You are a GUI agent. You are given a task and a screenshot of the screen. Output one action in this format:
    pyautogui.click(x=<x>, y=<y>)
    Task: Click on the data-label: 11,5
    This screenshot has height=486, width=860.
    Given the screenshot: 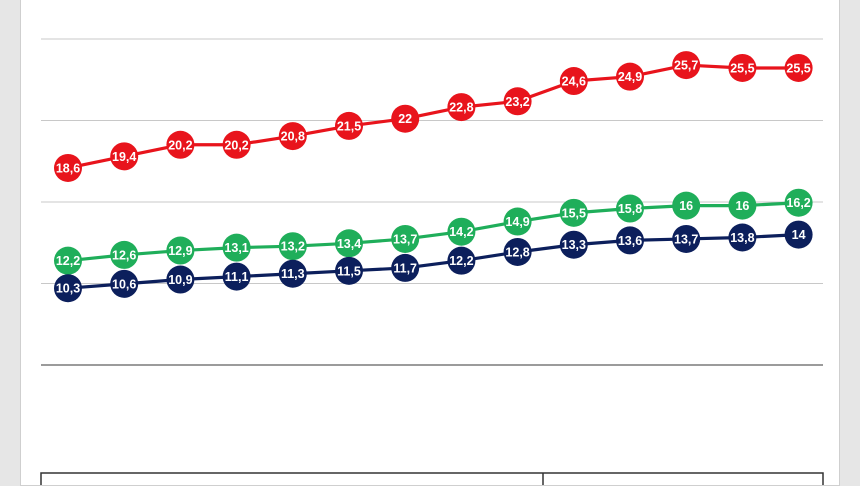 What is the action you would take?
    pyautogui.click(x=349, y=271)
    